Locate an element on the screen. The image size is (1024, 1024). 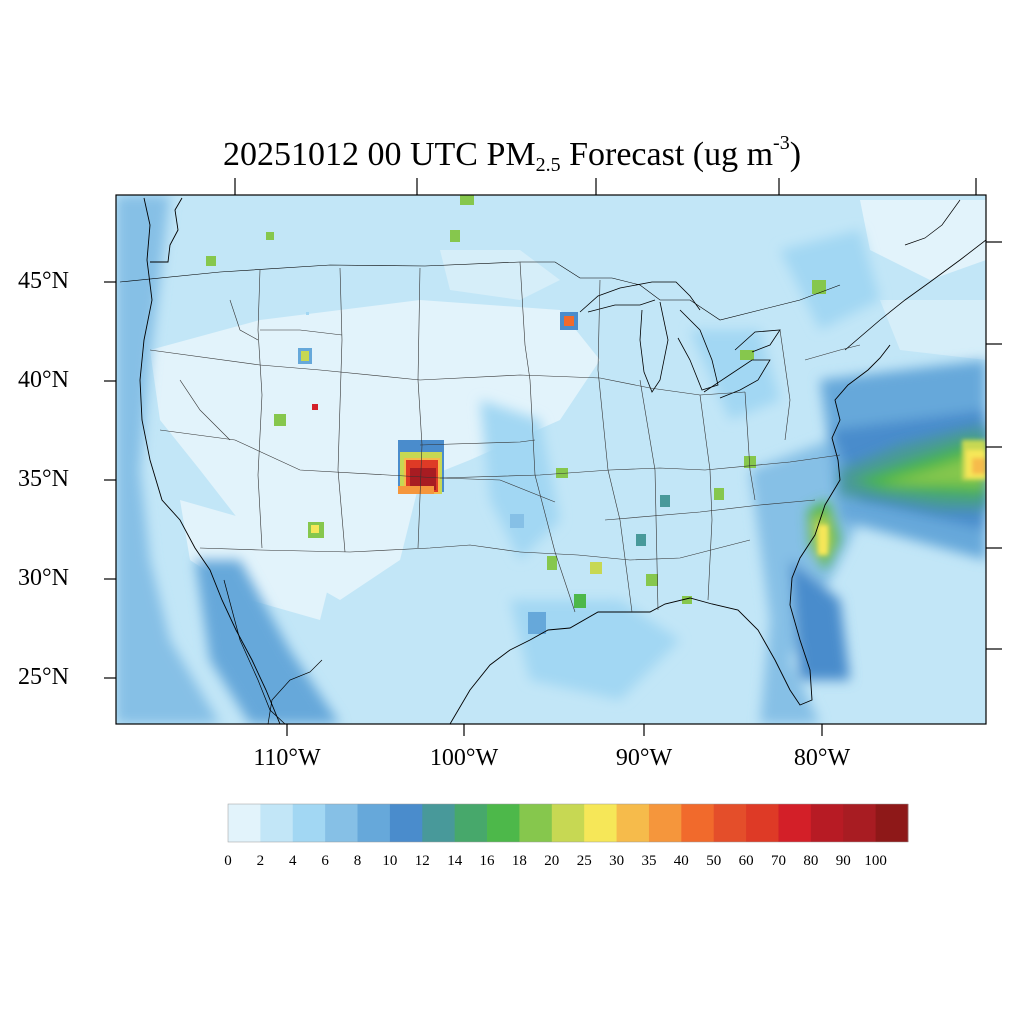
lat-label-30n: 30°N is located at coordinates (43, 578).